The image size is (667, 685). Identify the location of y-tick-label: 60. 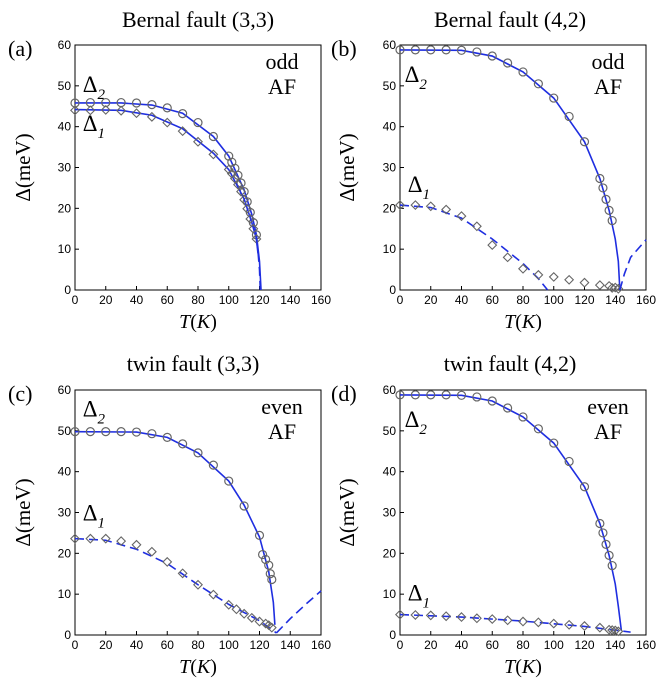
(65, 390).